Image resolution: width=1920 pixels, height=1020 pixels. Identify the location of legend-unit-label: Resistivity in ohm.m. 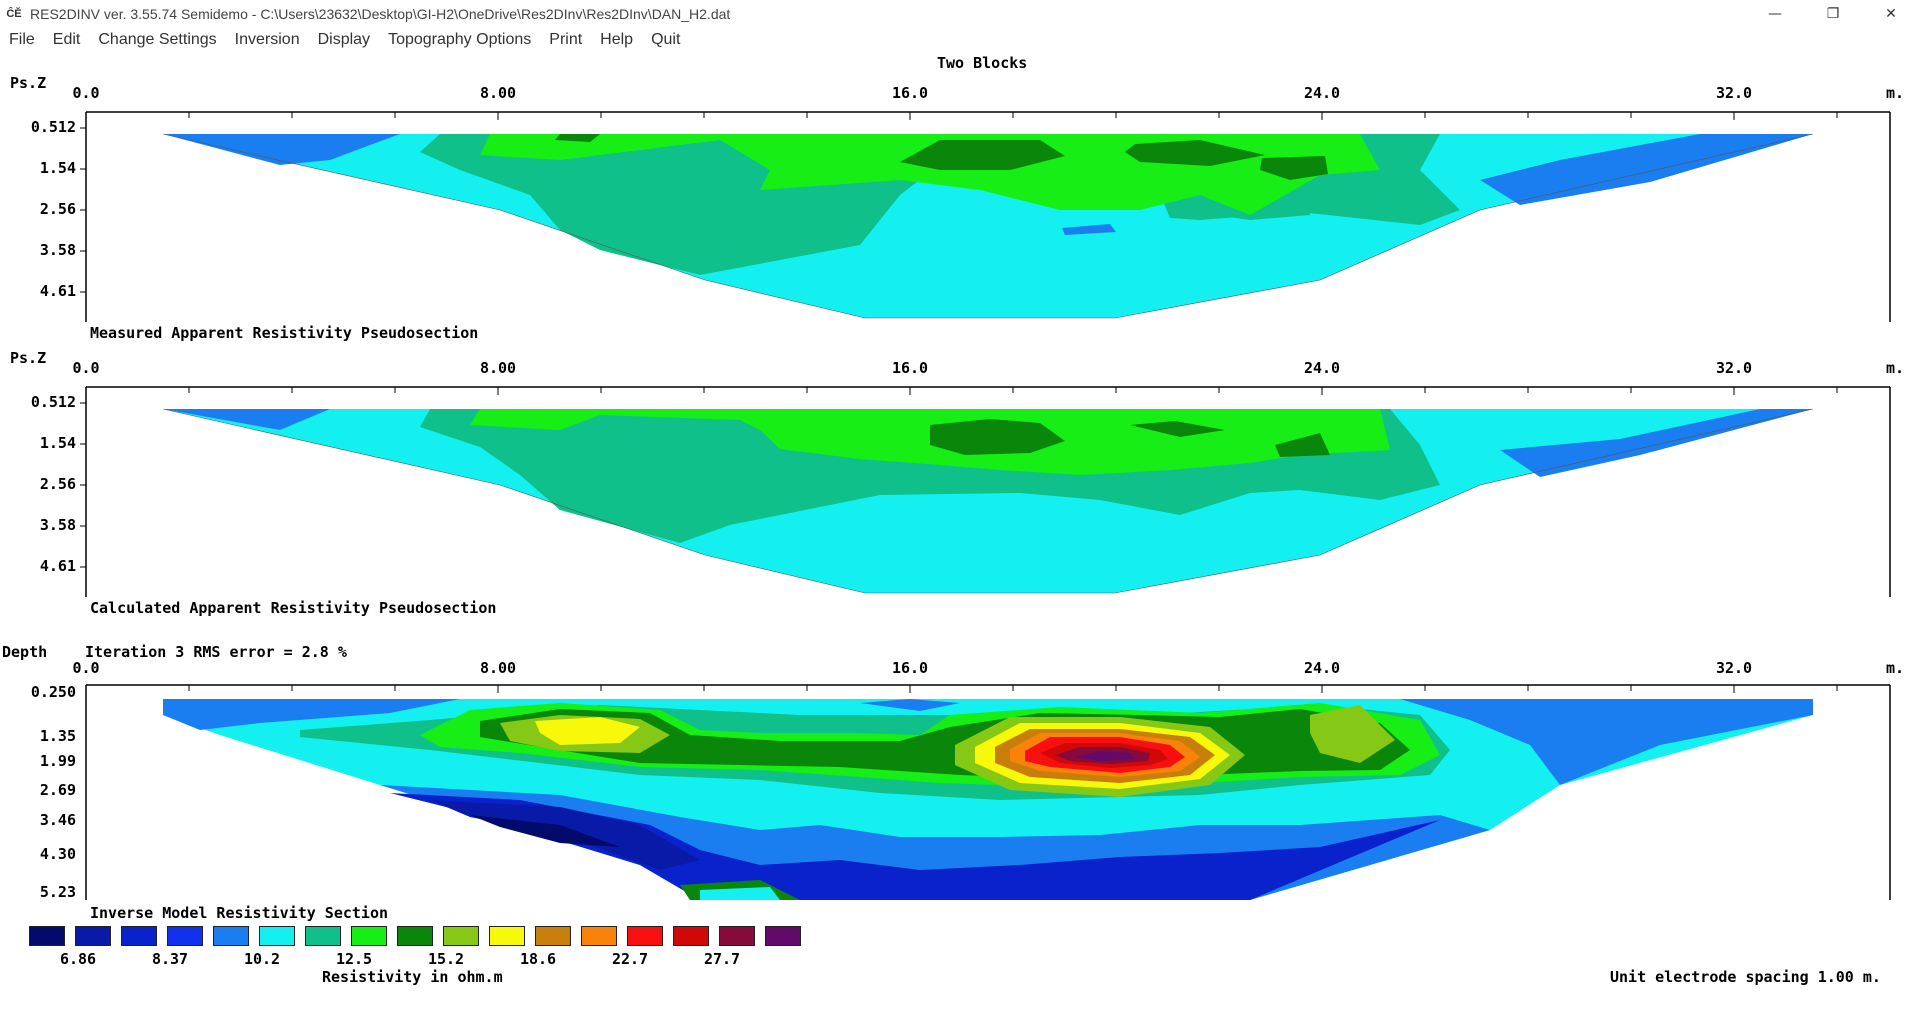
(412, 977).